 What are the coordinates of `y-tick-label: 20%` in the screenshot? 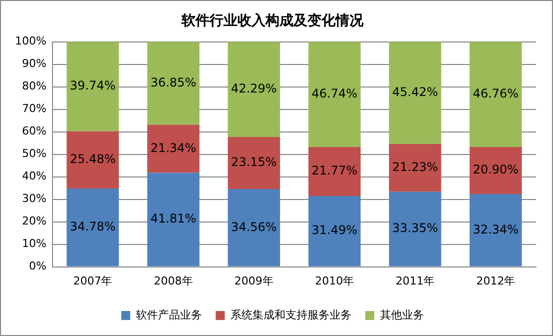 It's located at (34, 221).